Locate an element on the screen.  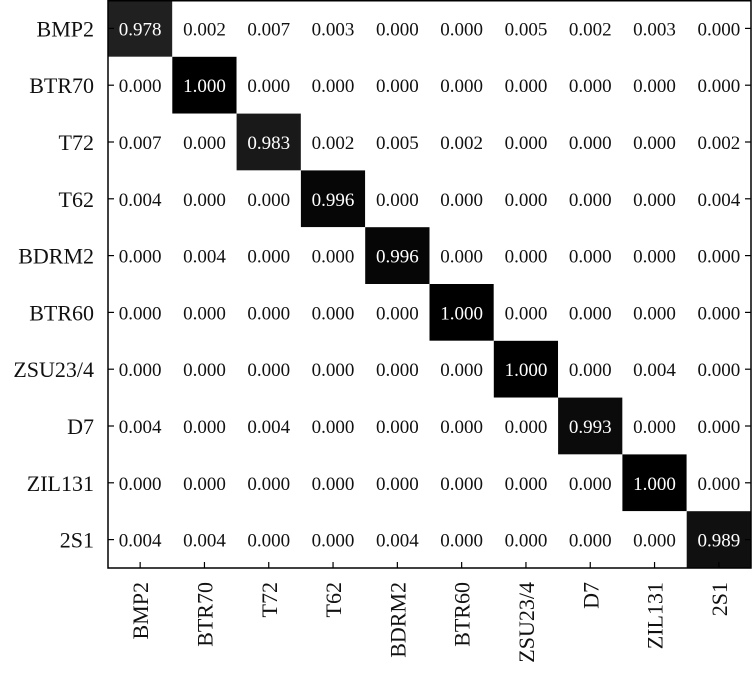
matrix-cell-r8-c0 is located at coordinates (140, 483).